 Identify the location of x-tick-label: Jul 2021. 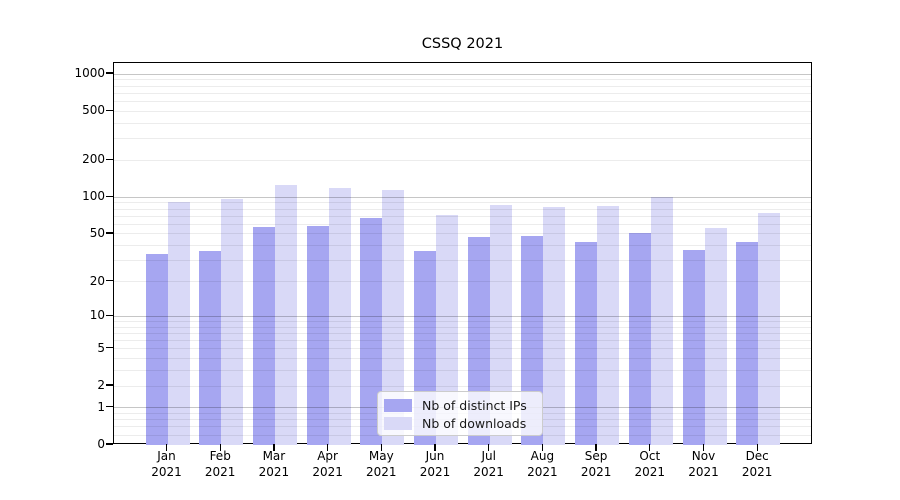
(489, 464).